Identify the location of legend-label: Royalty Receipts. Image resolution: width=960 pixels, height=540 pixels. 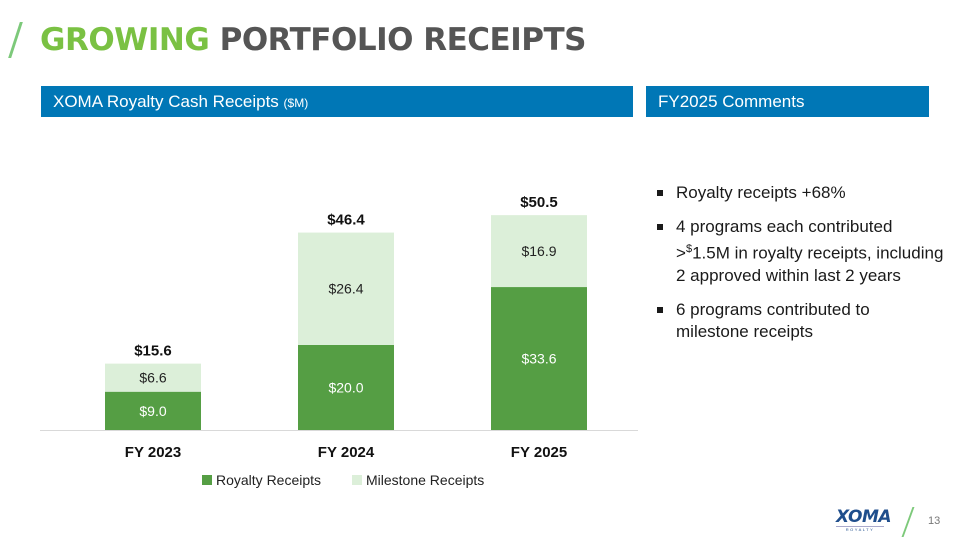
(268, 480).